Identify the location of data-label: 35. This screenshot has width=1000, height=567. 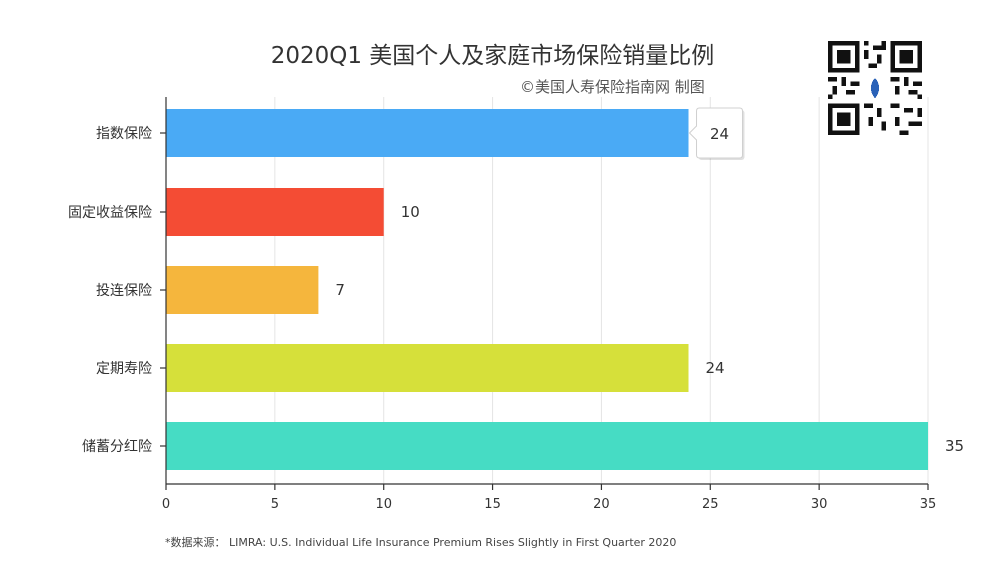
(954, 446).